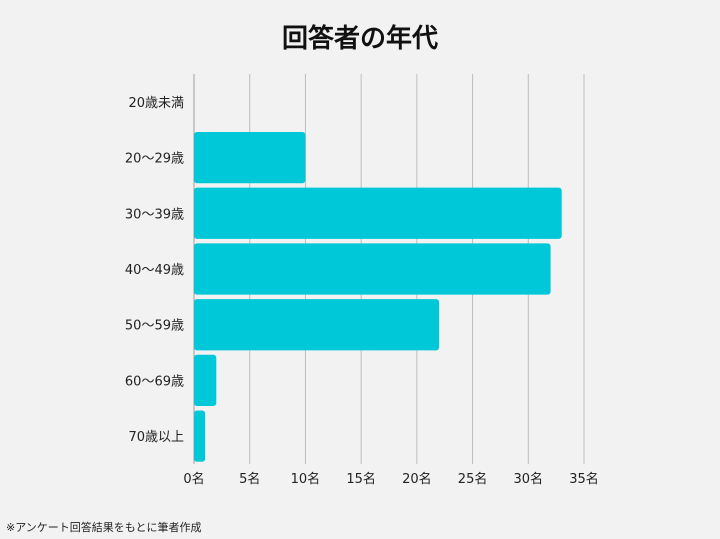  I want to click on category-label: 60〜69歳, so click(154, 381).